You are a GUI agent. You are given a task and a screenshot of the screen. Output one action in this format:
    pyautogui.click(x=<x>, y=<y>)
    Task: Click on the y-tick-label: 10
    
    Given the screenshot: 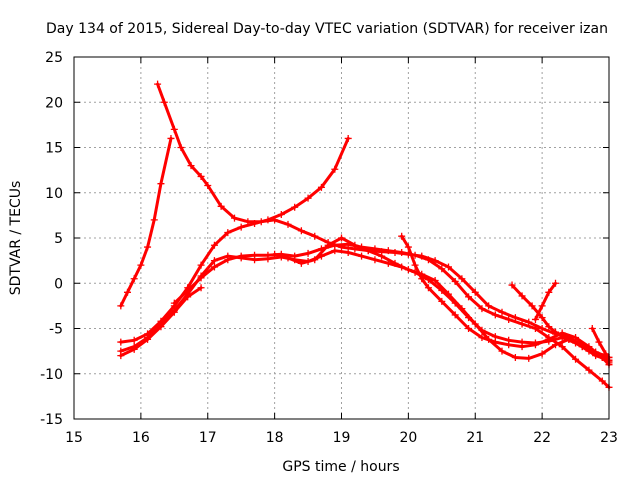 What is the action you would take?
    pyautogui.click(x=54, y=194)
    